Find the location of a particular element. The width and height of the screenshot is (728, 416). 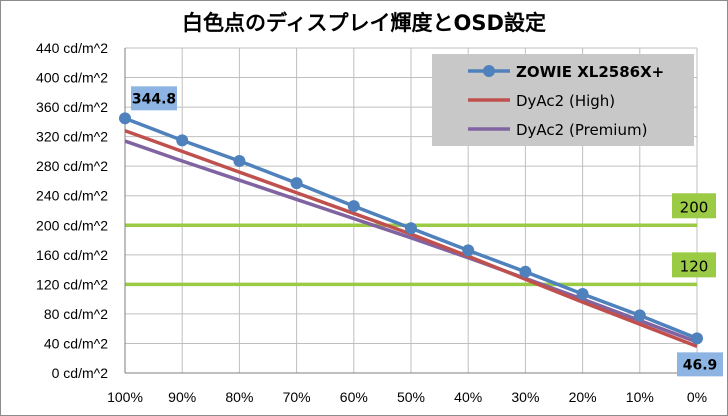

x-tick-label: 90% is located at coordinates (182, 397).